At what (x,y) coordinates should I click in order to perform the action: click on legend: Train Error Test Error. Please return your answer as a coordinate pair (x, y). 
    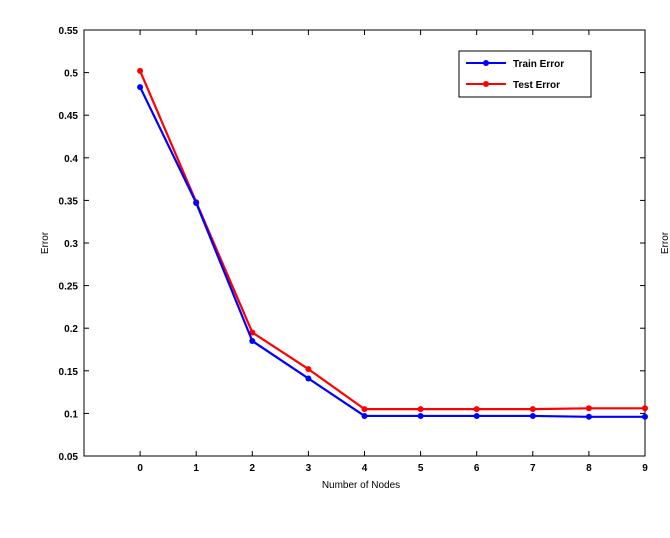
    Looking at the image, I should click on (525, 74).